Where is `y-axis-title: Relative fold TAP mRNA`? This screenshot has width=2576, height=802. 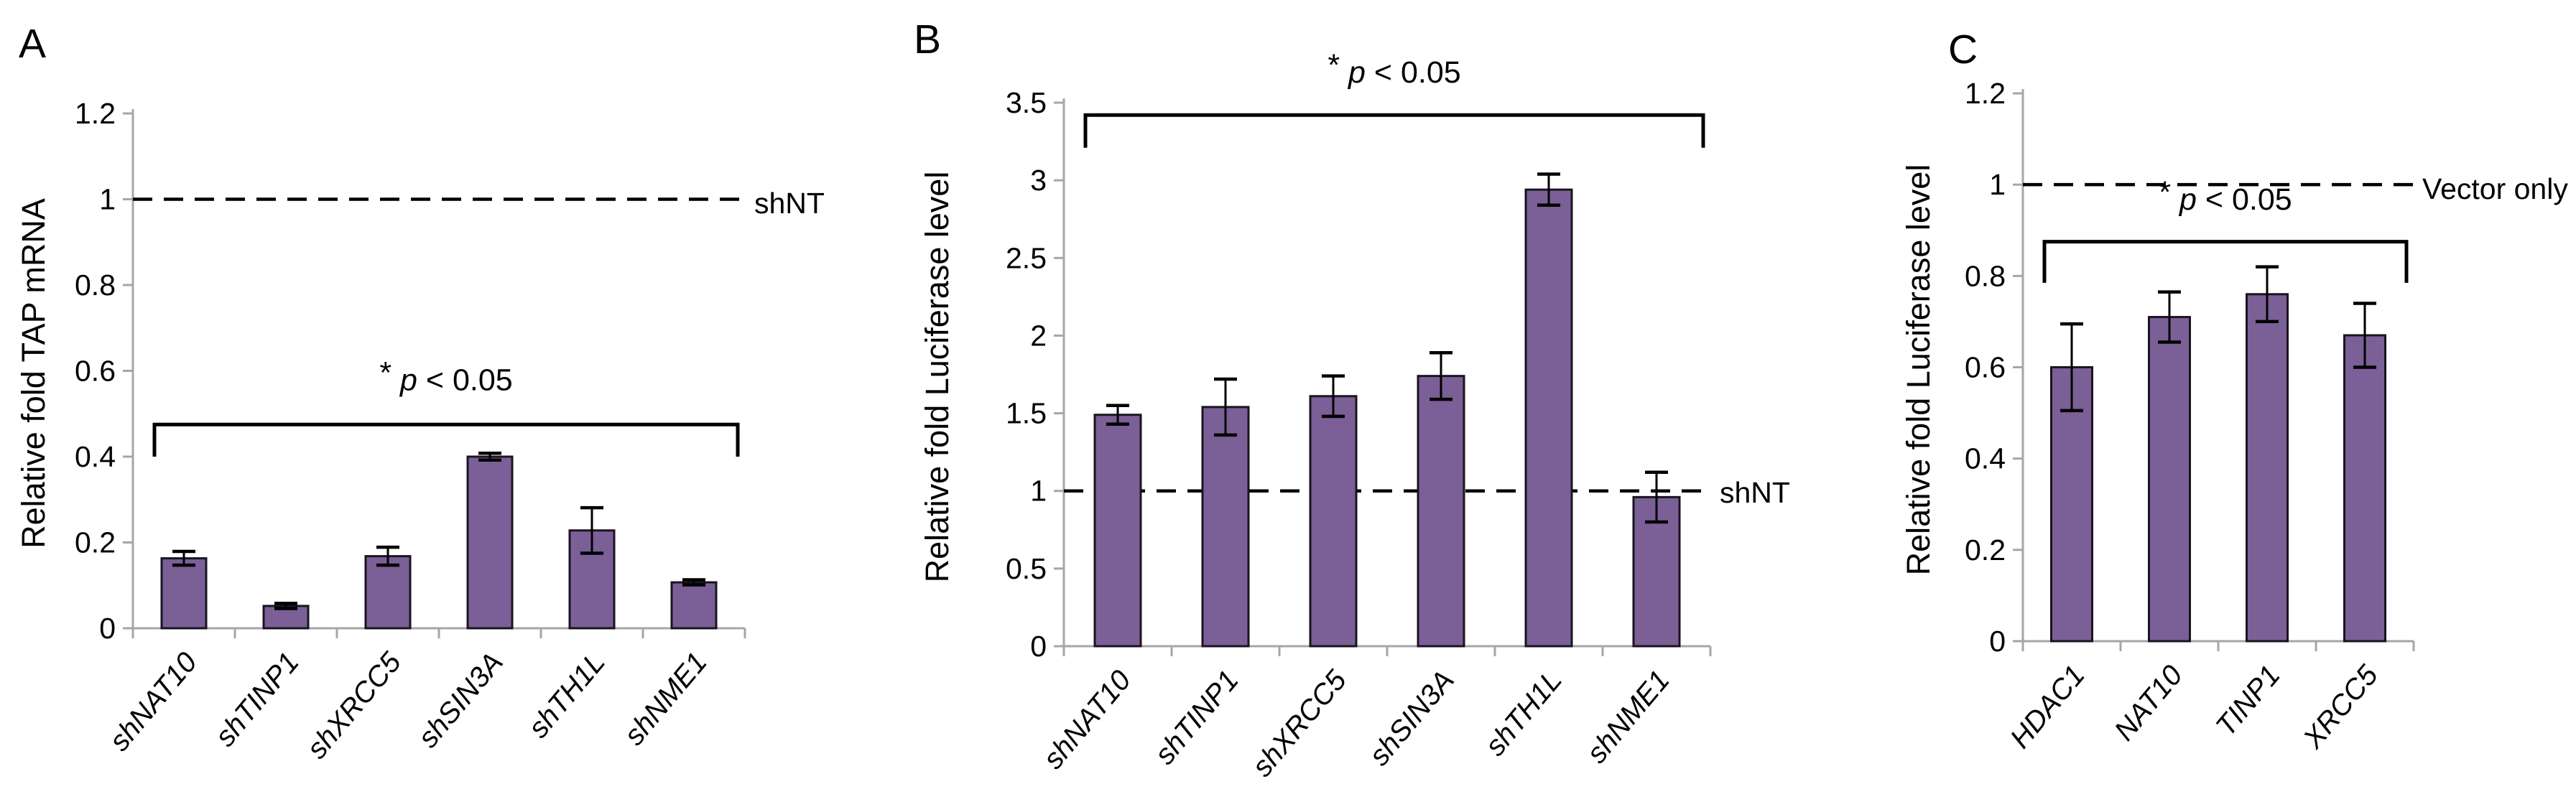 y-axis-title: Relative fold TAP mRNA is located at coordinates (33, 373).